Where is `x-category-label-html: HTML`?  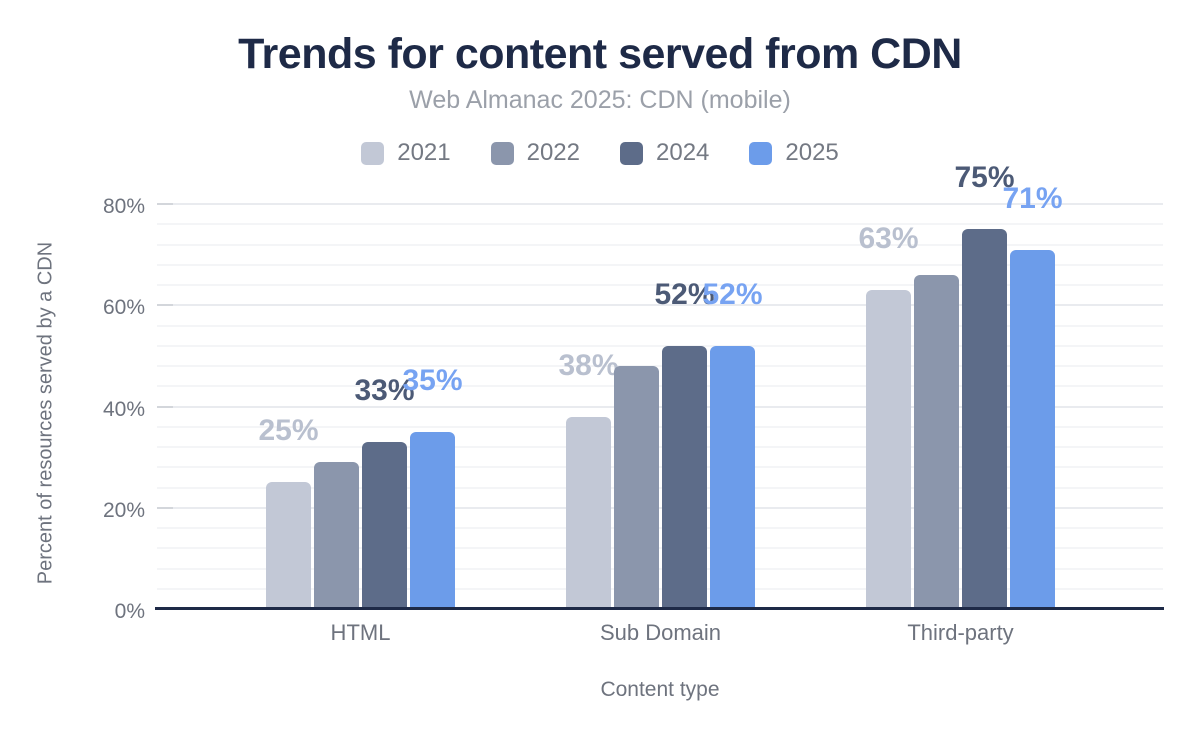 x-category-label-html: HTML is located at coordinates (360, 632).